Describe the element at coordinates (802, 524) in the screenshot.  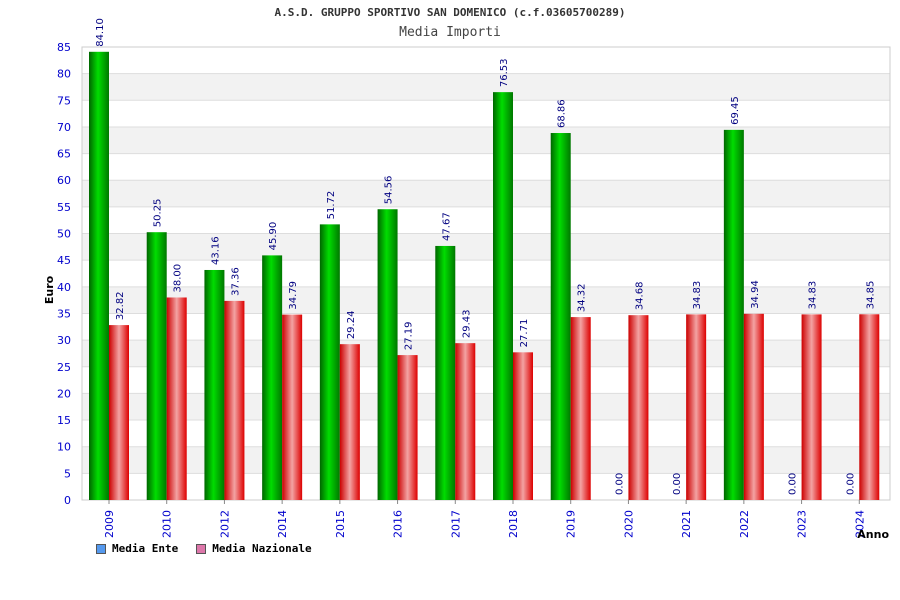
I see `x-tick-label: 2023` at that location.